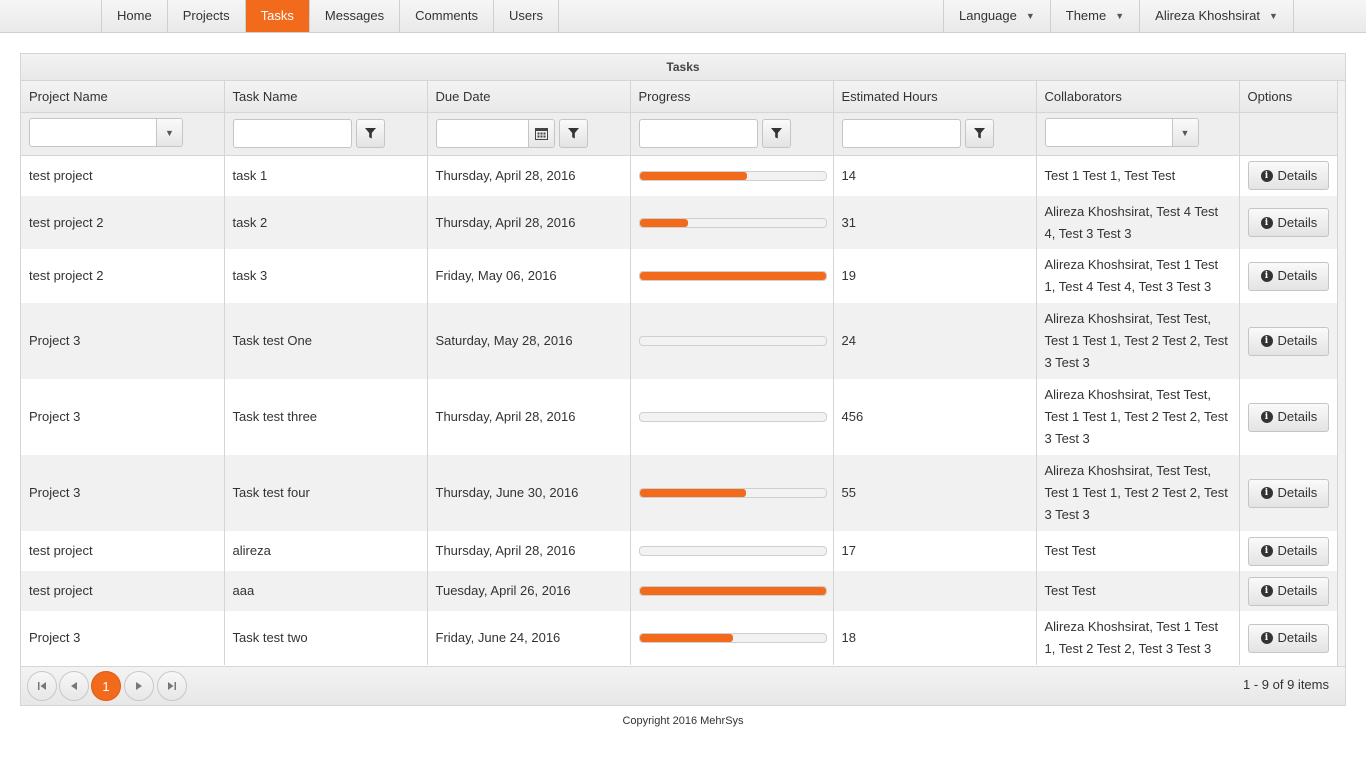 This screenshot has height=768, width=1366. Describe the element at coordinates (1109, 132) in the screenshot. I see `collaborators-filter-input` at that location.